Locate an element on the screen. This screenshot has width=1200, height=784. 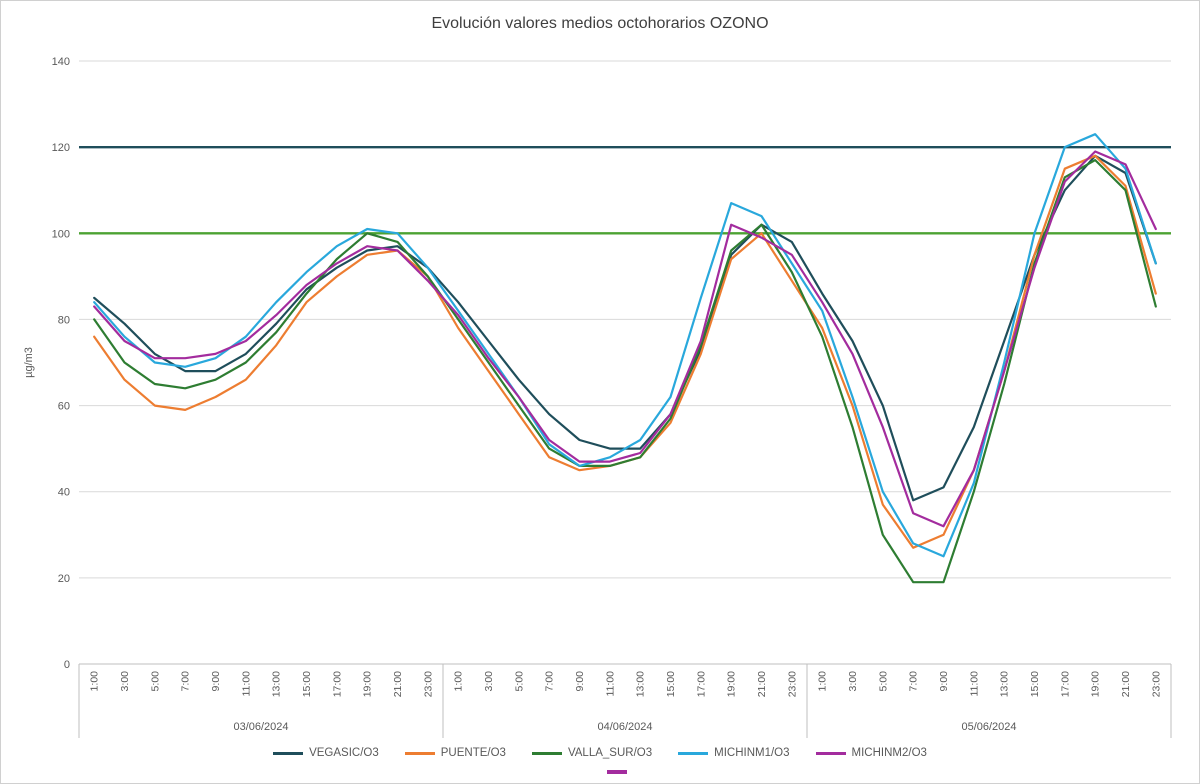
y-axis-title: µg/m3 is located at coordinates (29, 362).